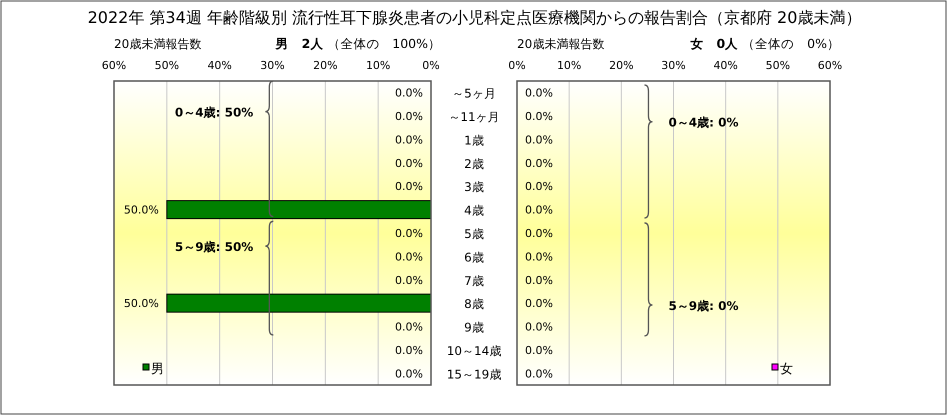 The height and width of the screenshot is (417, 949). Describe the element at coordinates (474, 257) in the screenshot. I see `y-tick-label: 6歳` at that location.